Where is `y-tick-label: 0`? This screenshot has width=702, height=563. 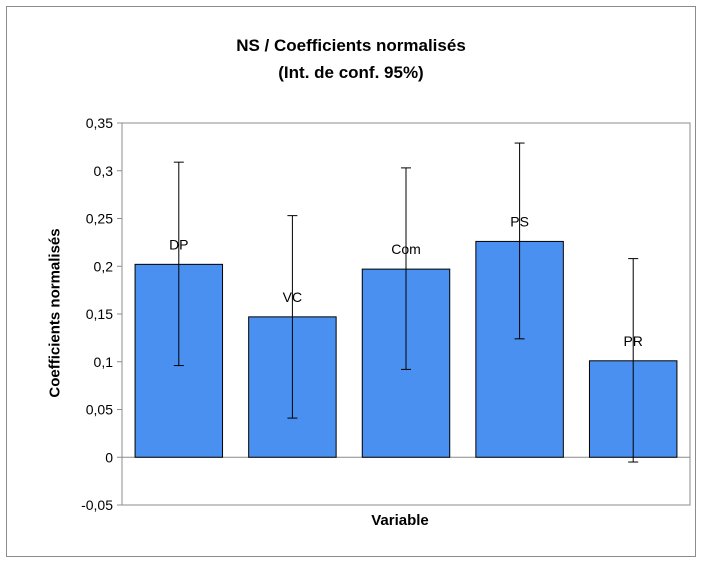
y-tick-label: 0 is located at coordinates (109, 457).